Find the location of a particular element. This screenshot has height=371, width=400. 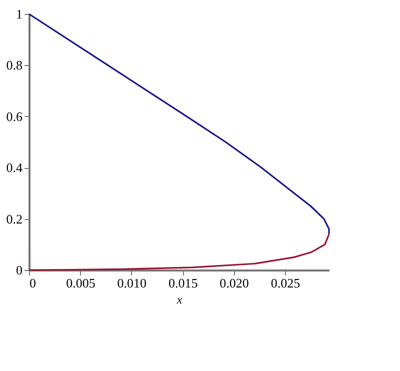

x-tick-label: 0 is located at coordinates (33, 283).